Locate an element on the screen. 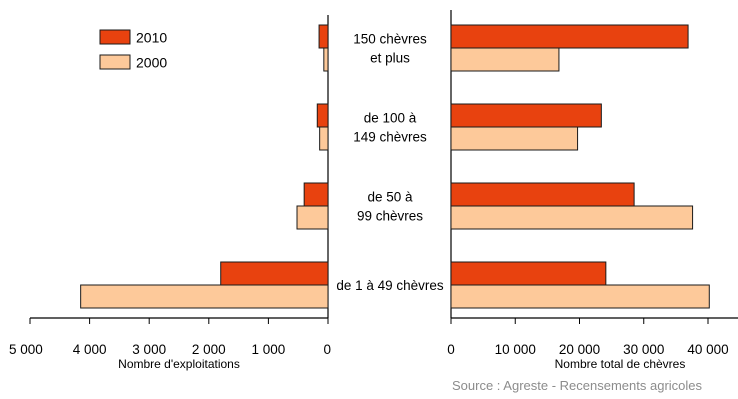 This screenshot has height=399, width=738. left-bar-2000-de-1-a-49-chevres is located at coordinates (204, 296).